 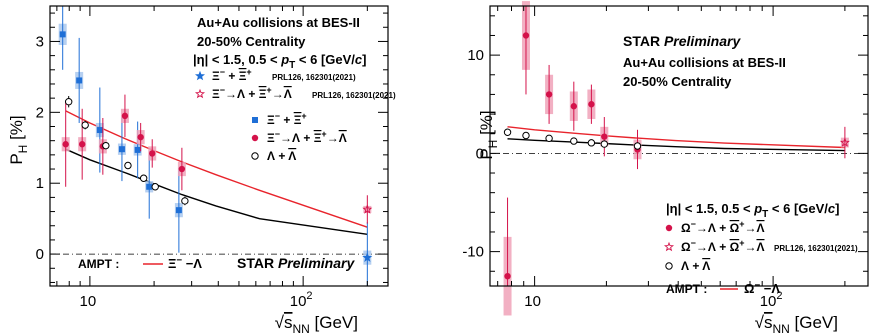 I want to click on legend-entry-label: Ξ−→Λ + Ξ+→Λ, so click(x=252, y=93).